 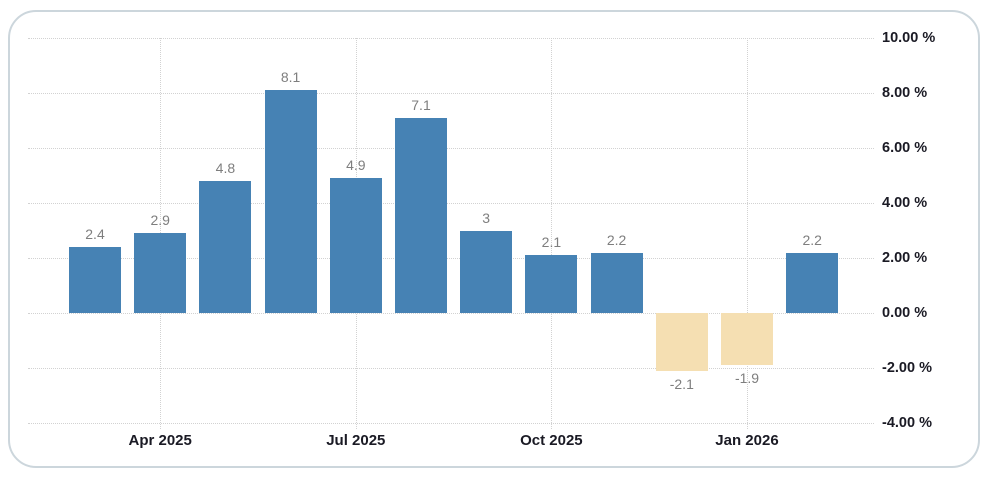 I want to click on bar-value-label: 2.4, so click(x=95, y=234).